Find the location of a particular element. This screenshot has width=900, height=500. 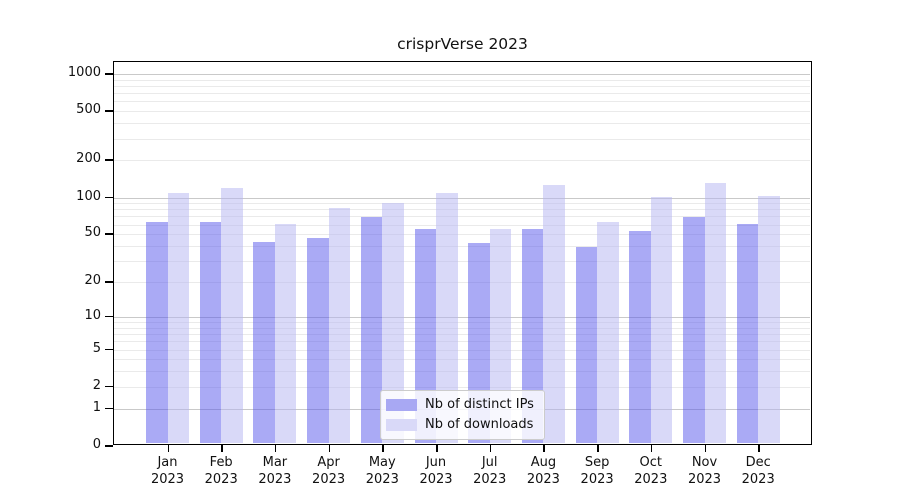

x-tick-label: May 2023 is located at coordinates (382, 471).